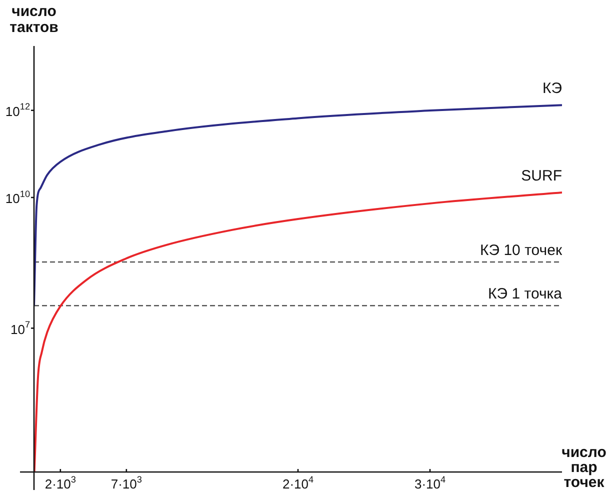  Describe the element at coordinates (521, 251) in the screenshot. I see `ref-line-label: КЭ 10 точек` at that location.